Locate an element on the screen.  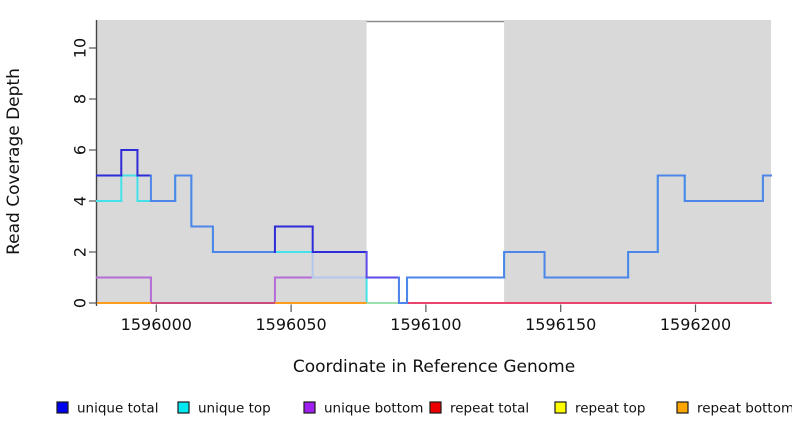
x-axis-title: Coordinate in Reference Genome is located at coordinates (434, 367).